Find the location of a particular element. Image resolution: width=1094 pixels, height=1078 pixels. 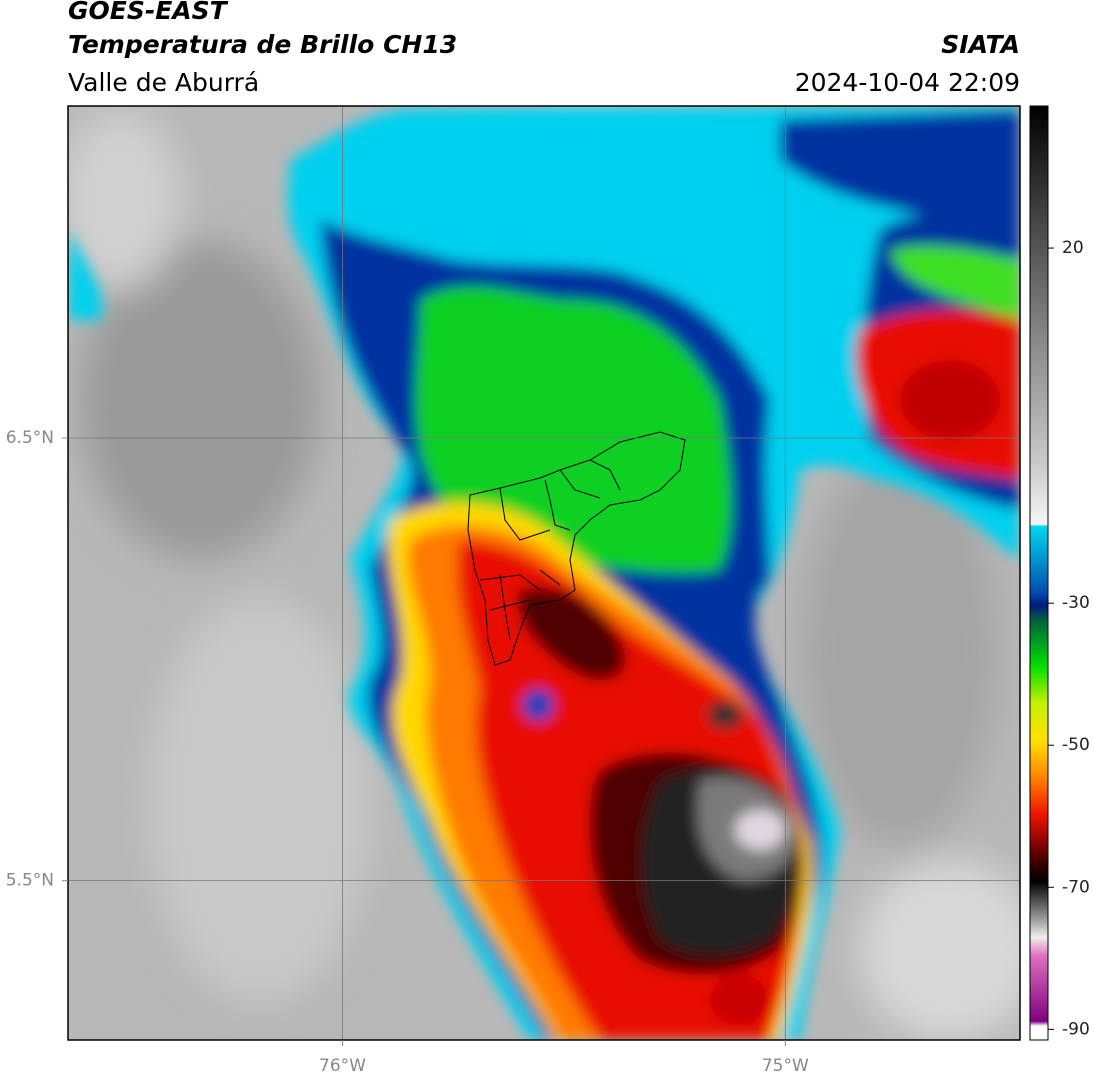

subtitle: Temperatura de Brillo CH13 is located at coordinates (262, 44).